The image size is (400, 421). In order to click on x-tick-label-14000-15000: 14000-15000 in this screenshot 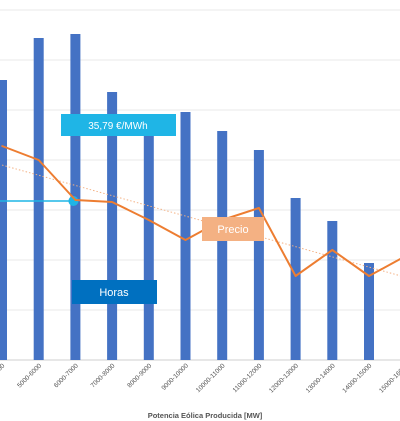, I will do `click(357, 378)`.